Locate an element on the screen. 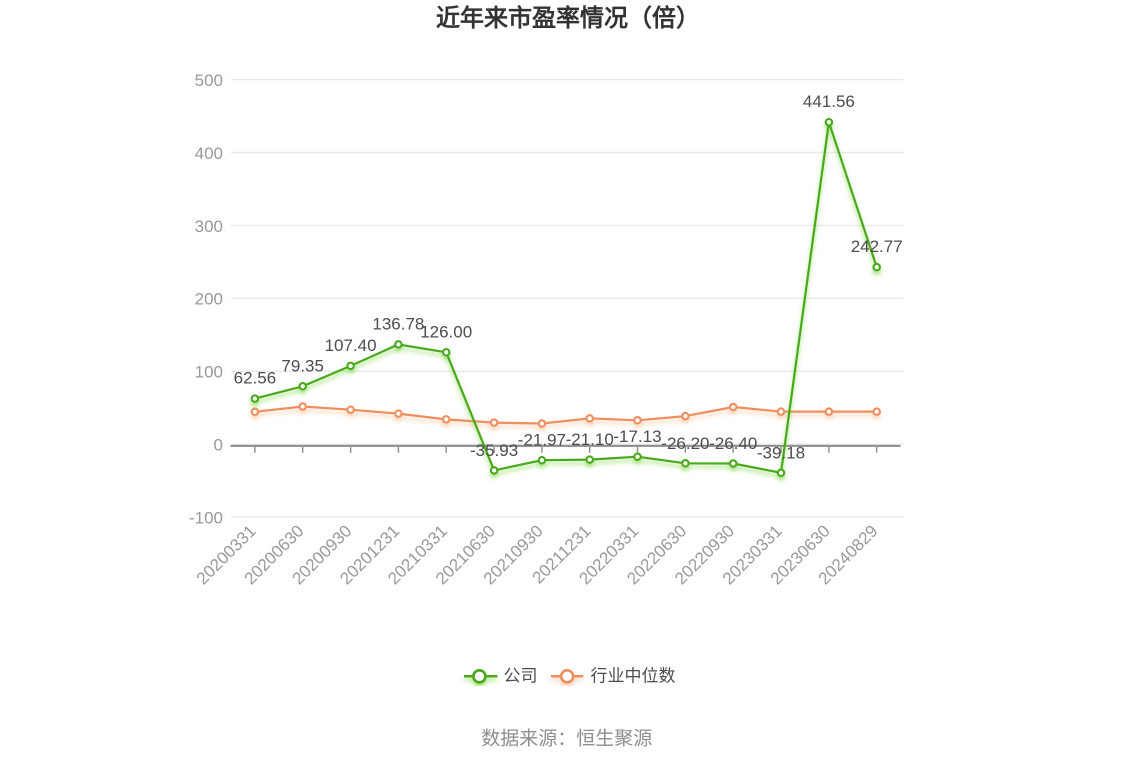  svg-text: -17.13 is located at coordinates (637, 436).